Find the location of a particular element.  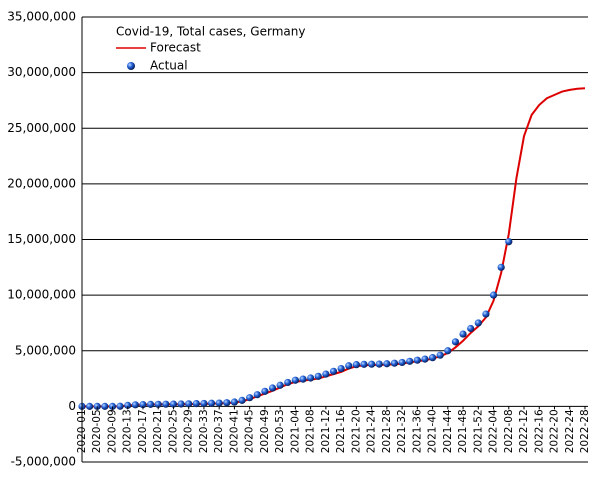

x-tick-label: 2022-16 is located at coordinates (539, 431).